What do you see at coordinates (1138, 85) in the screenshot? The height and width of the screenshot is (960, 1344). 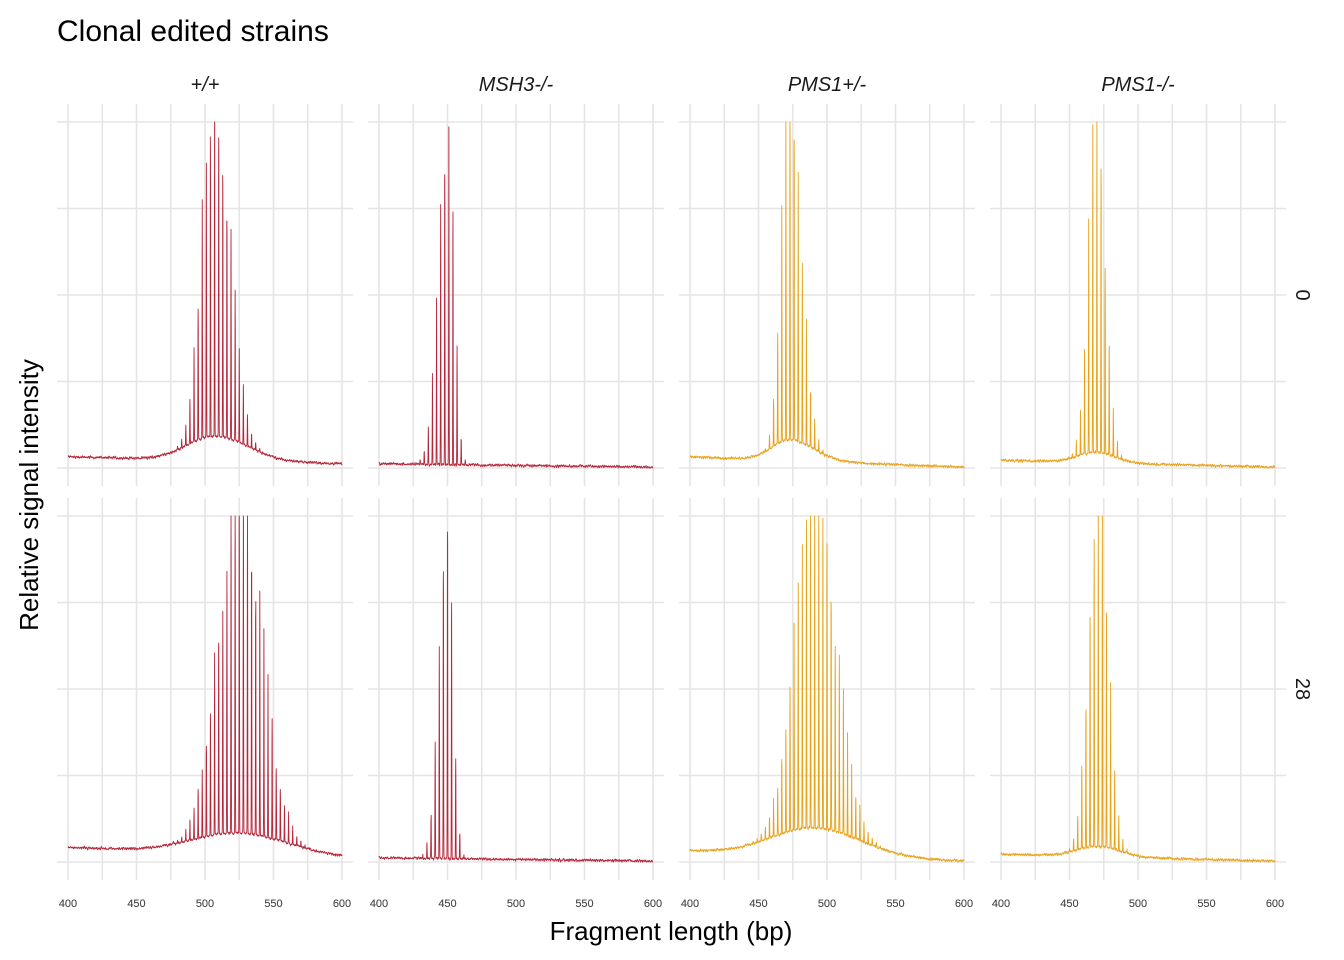 I see `column-strip-label: PMS1-/-` at bounding box center [1138, 85].